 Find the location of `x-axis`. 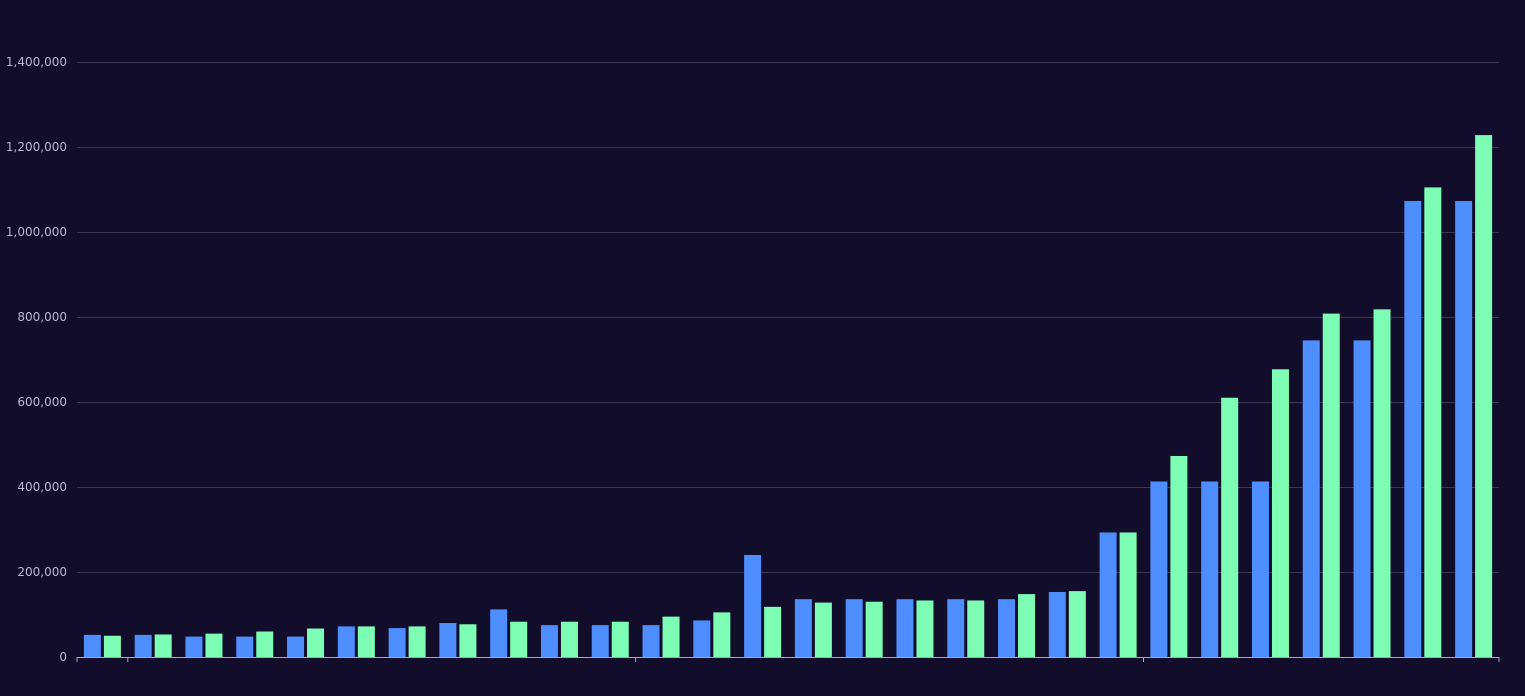

x-axis is located at coordinates (788, 659).